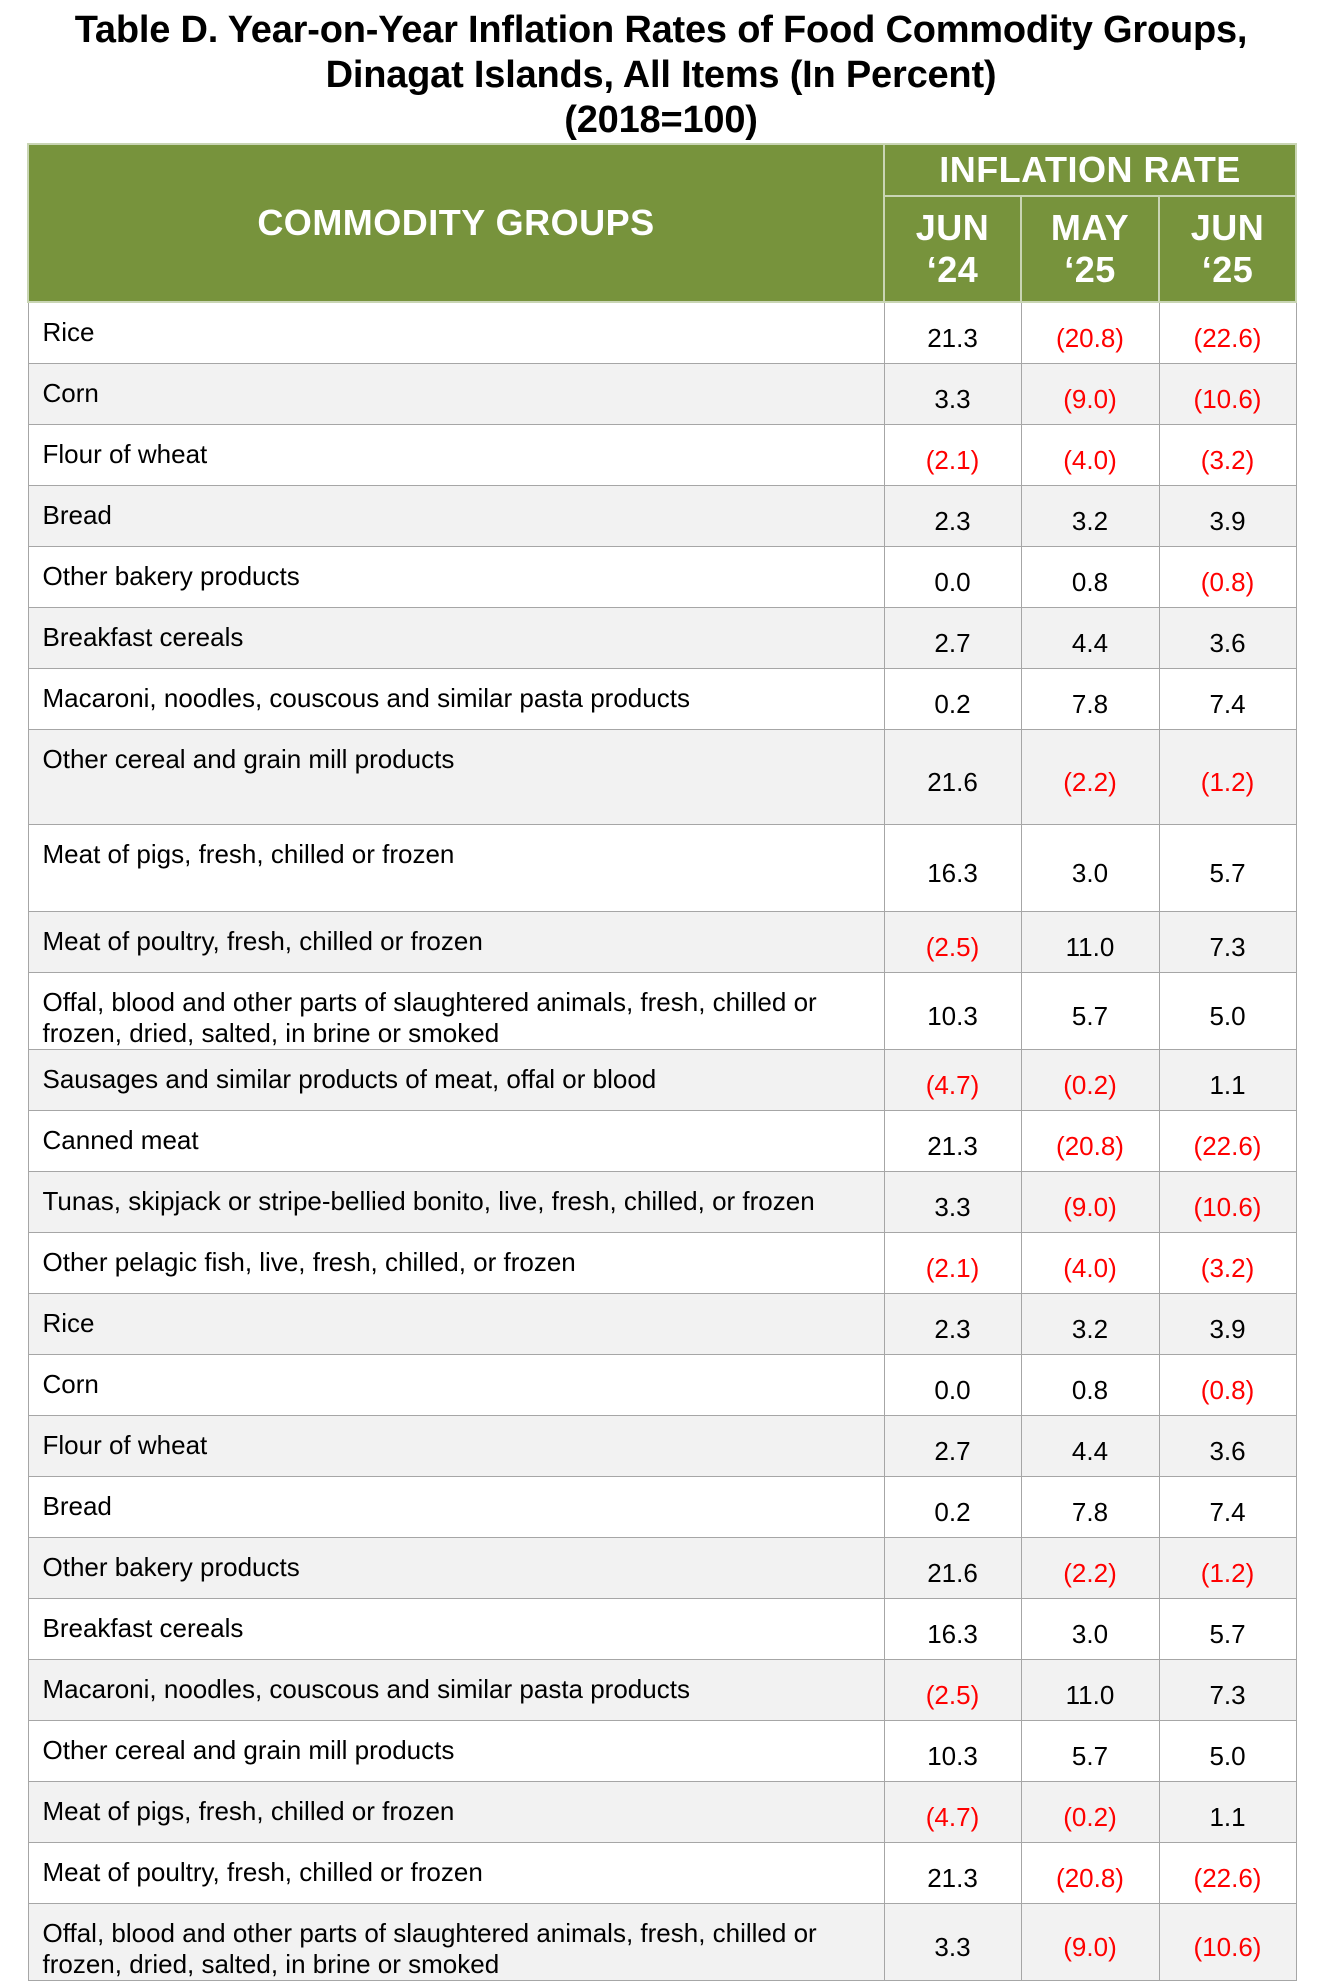  I want to click on table-row: Breakfast cereals 2.7 4.4 3.6, so click(662, 638).